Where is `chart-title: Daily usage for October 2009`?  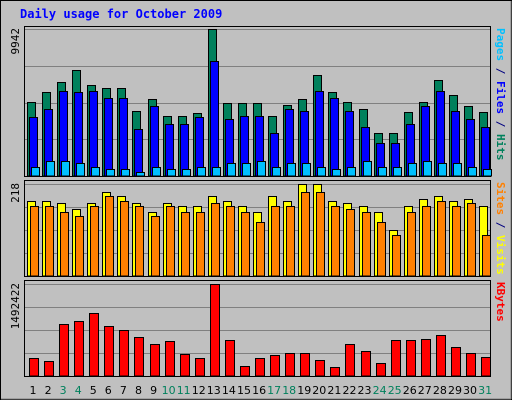 chart-title: Daily usage for October 2009 is located at coordinates (121, 14).